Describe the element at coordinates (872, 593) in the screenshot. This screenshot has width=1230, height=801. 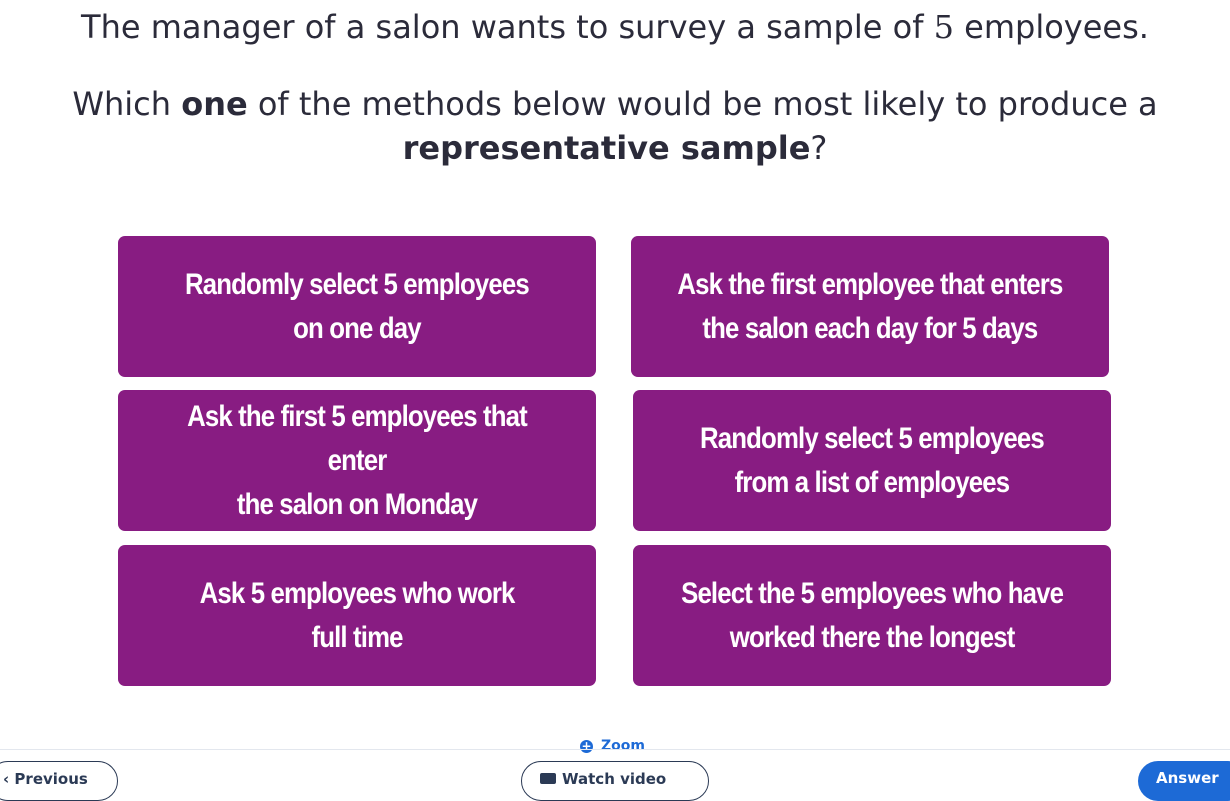
I see `answer-line: Select the 5 employees who have` at that location.